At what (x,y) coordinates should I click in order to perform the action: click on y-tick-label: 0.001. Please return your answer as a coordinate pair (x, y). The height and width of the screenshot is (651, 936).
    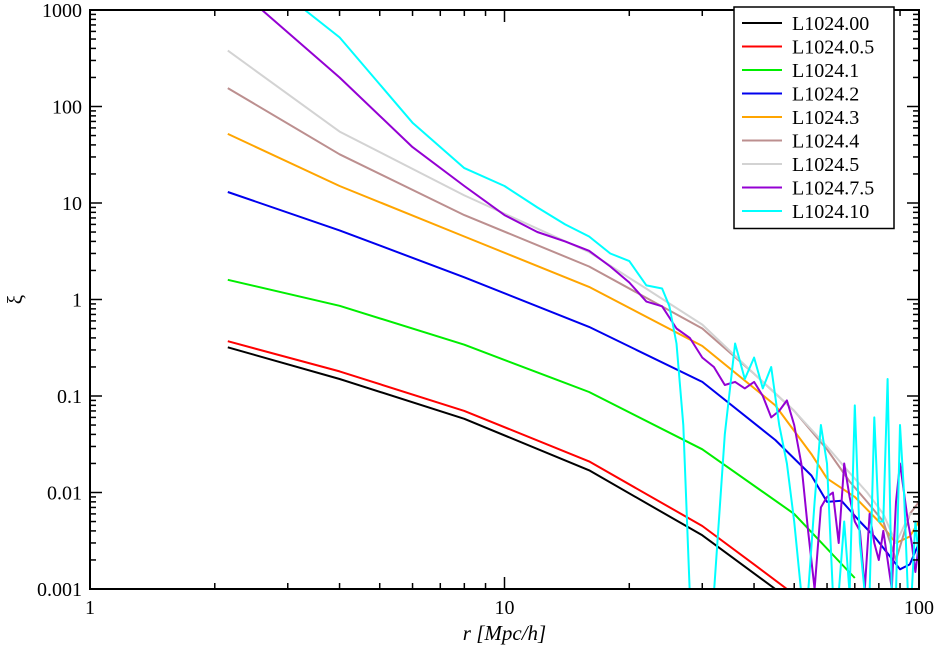
    Looking at the image, I should click on (59, 590).